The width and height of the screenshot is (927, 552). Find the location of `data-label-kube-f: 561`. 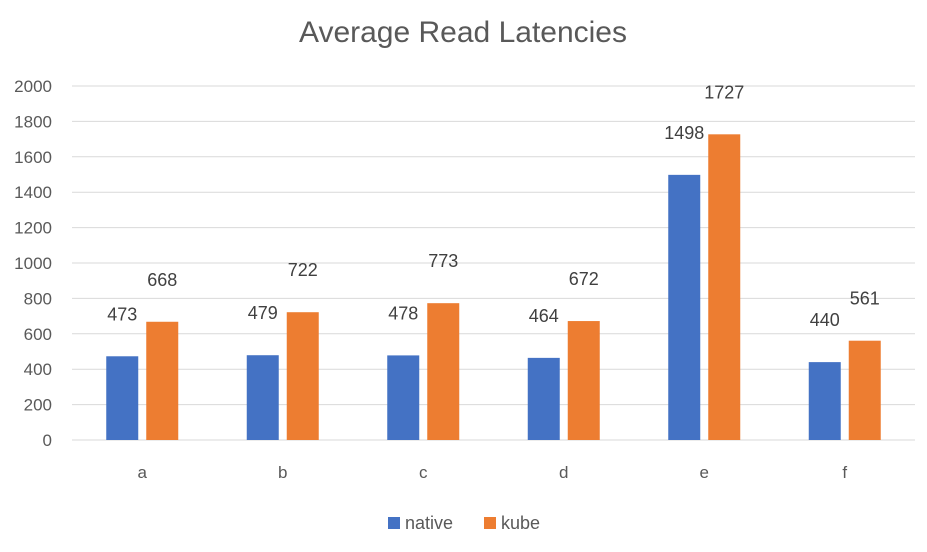

data-label-kube-f: 561 is located at coordinates (865, 299).